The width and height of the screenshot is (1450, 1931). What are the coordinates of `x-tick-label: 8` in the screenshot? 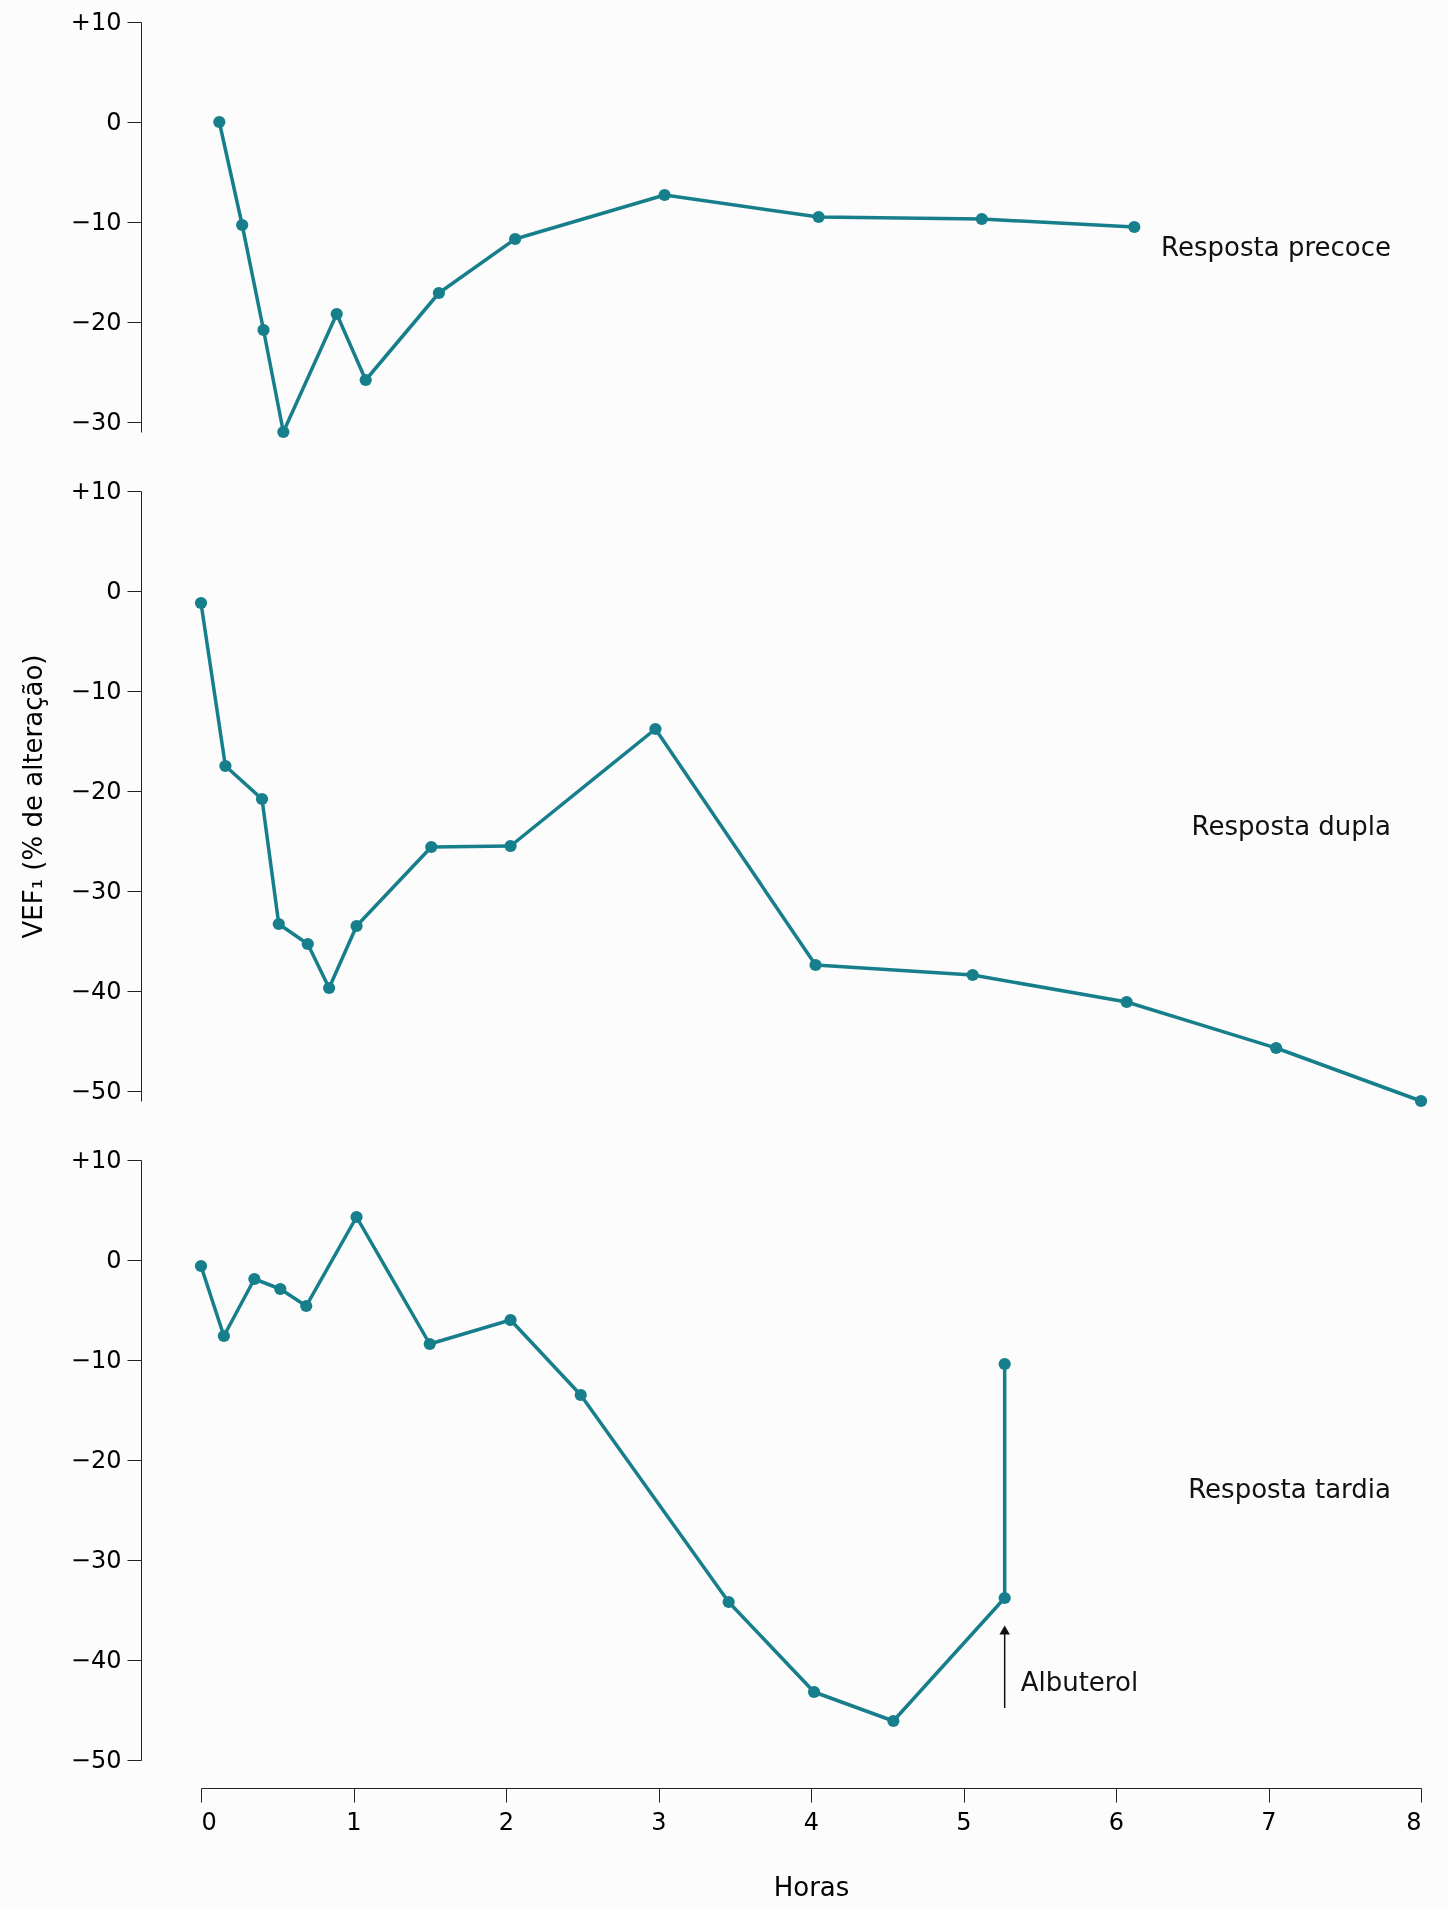 It's located at (1414, 1821).